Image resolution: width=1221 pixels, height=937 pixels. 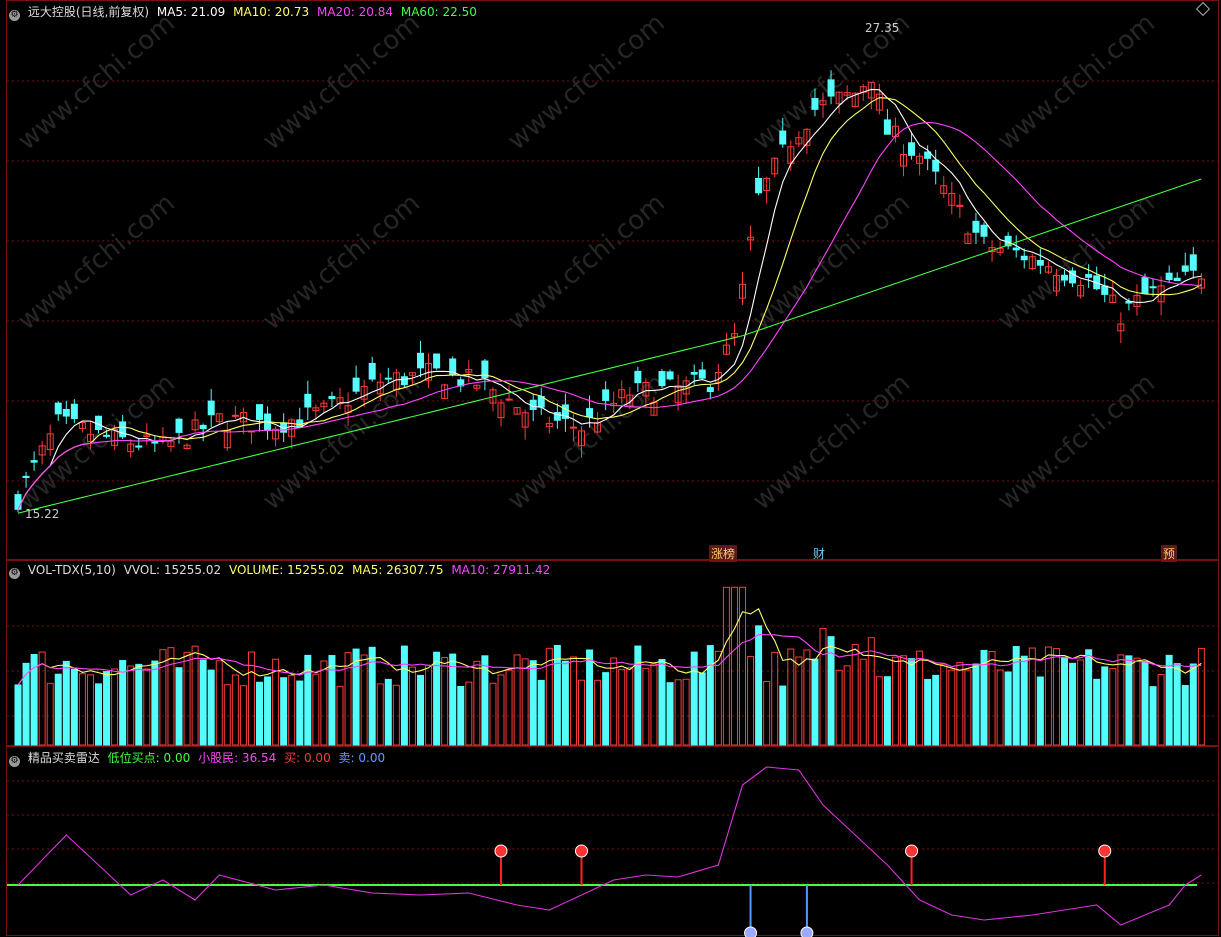 What do you see at coordinates (819, 554) in the screenshot?
I see `marker-finance: 财` at bounding box center [819, 554].